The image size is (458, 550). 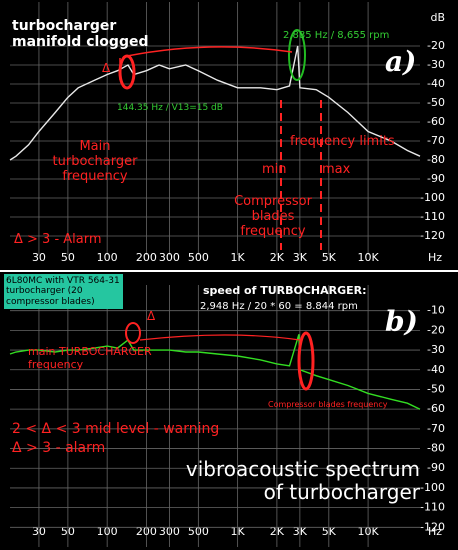 What do you see at coordinates (437, 17) in the screenshot?
I see `y-axis-label: dB` at bounding box center [437, 17].